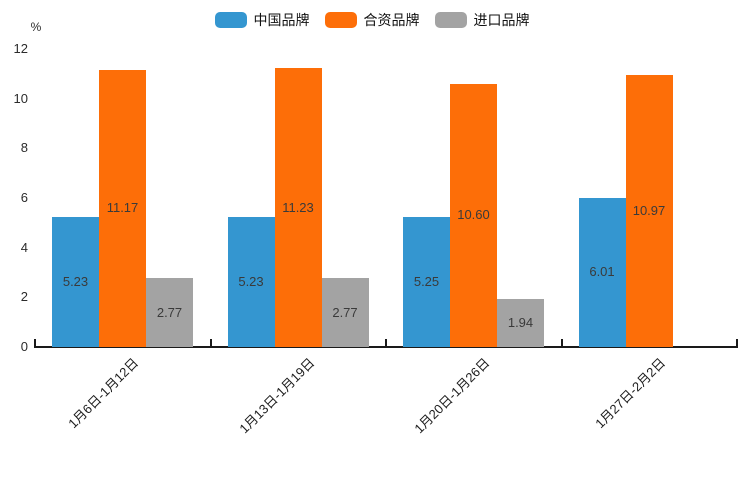 This screenshot has height=496, width=744. Describe the element at coordinates (20, 48) in the screenshot. I see `y-tick-label: 12` at that location.